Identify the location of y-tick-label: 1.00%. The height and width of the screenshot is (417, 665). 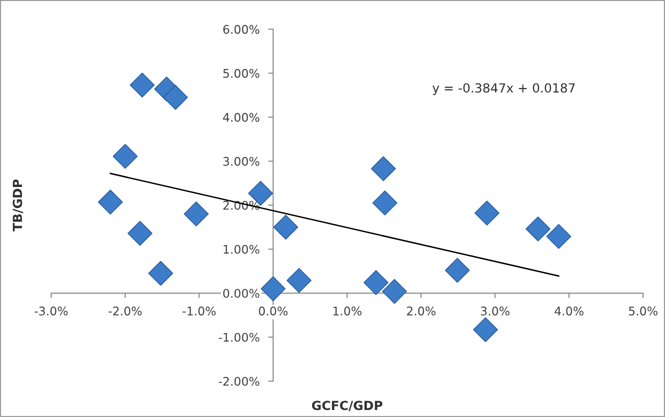
(242, 249).